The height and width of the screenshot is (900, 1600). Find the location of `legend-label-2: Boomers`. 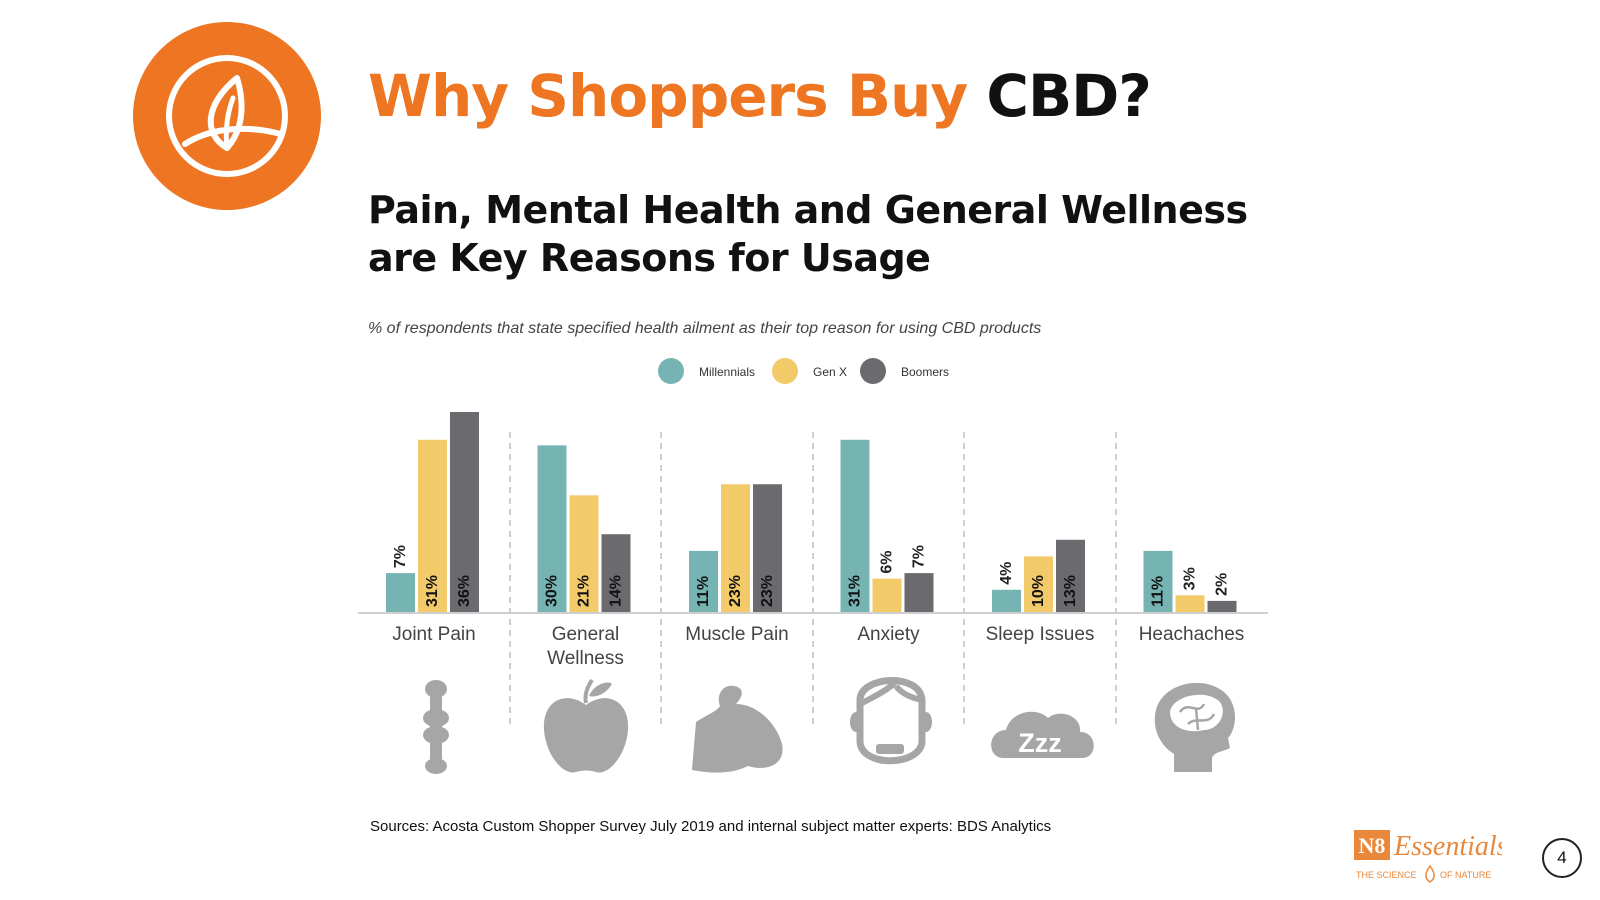

legend-label-2: Boomers is located at coordinates (925, 372).